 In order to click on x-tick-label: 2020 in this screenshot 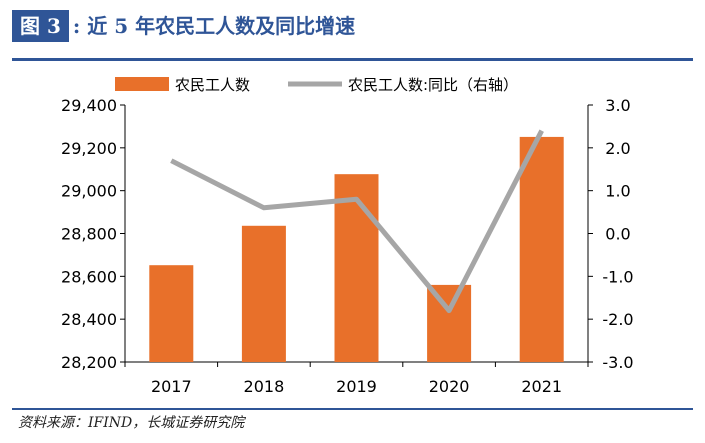, I will do `click(449, 386)`.